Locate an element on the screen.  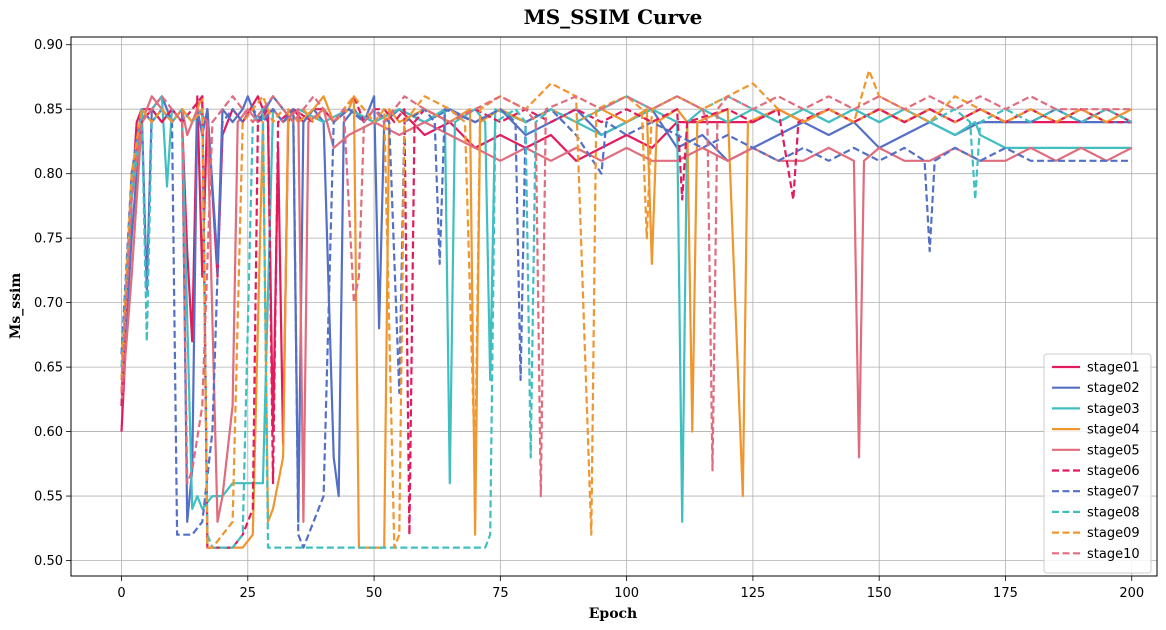
legend-label-stage04: stage04 is located at coordinates (1113, 430).